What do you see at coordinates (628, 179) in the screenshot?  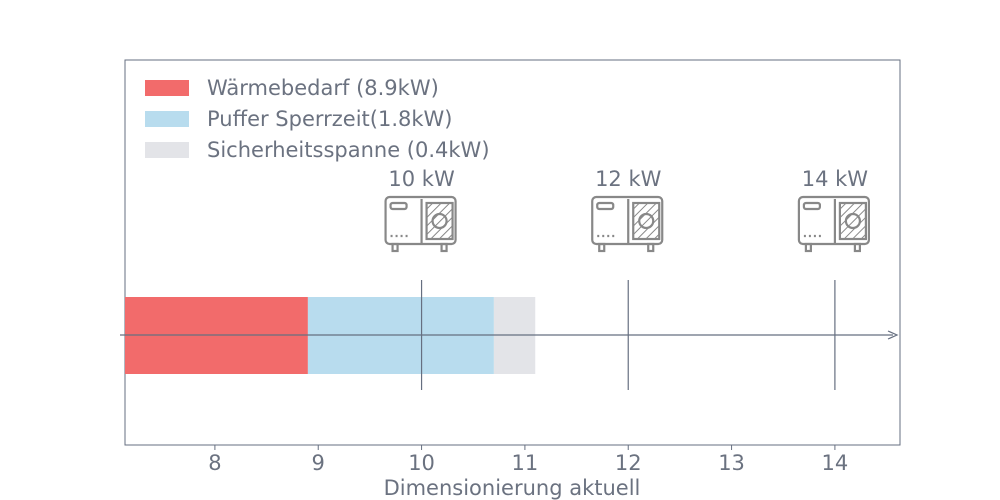 I see `marker-label: 12 kW` at bounding box center [628, 179].